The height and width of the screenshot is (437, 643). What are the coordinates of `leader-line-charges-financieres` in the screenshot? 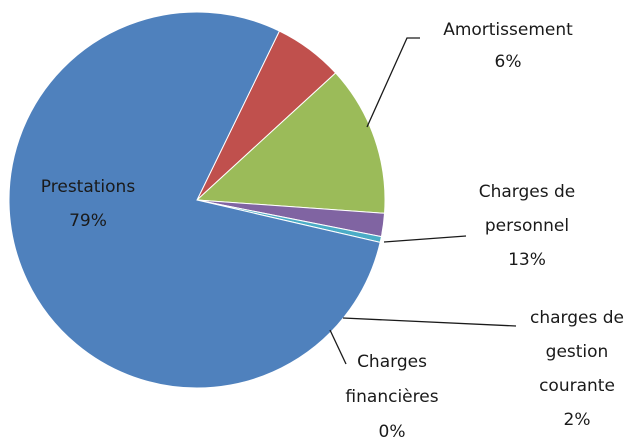 It's located at (338, 347).